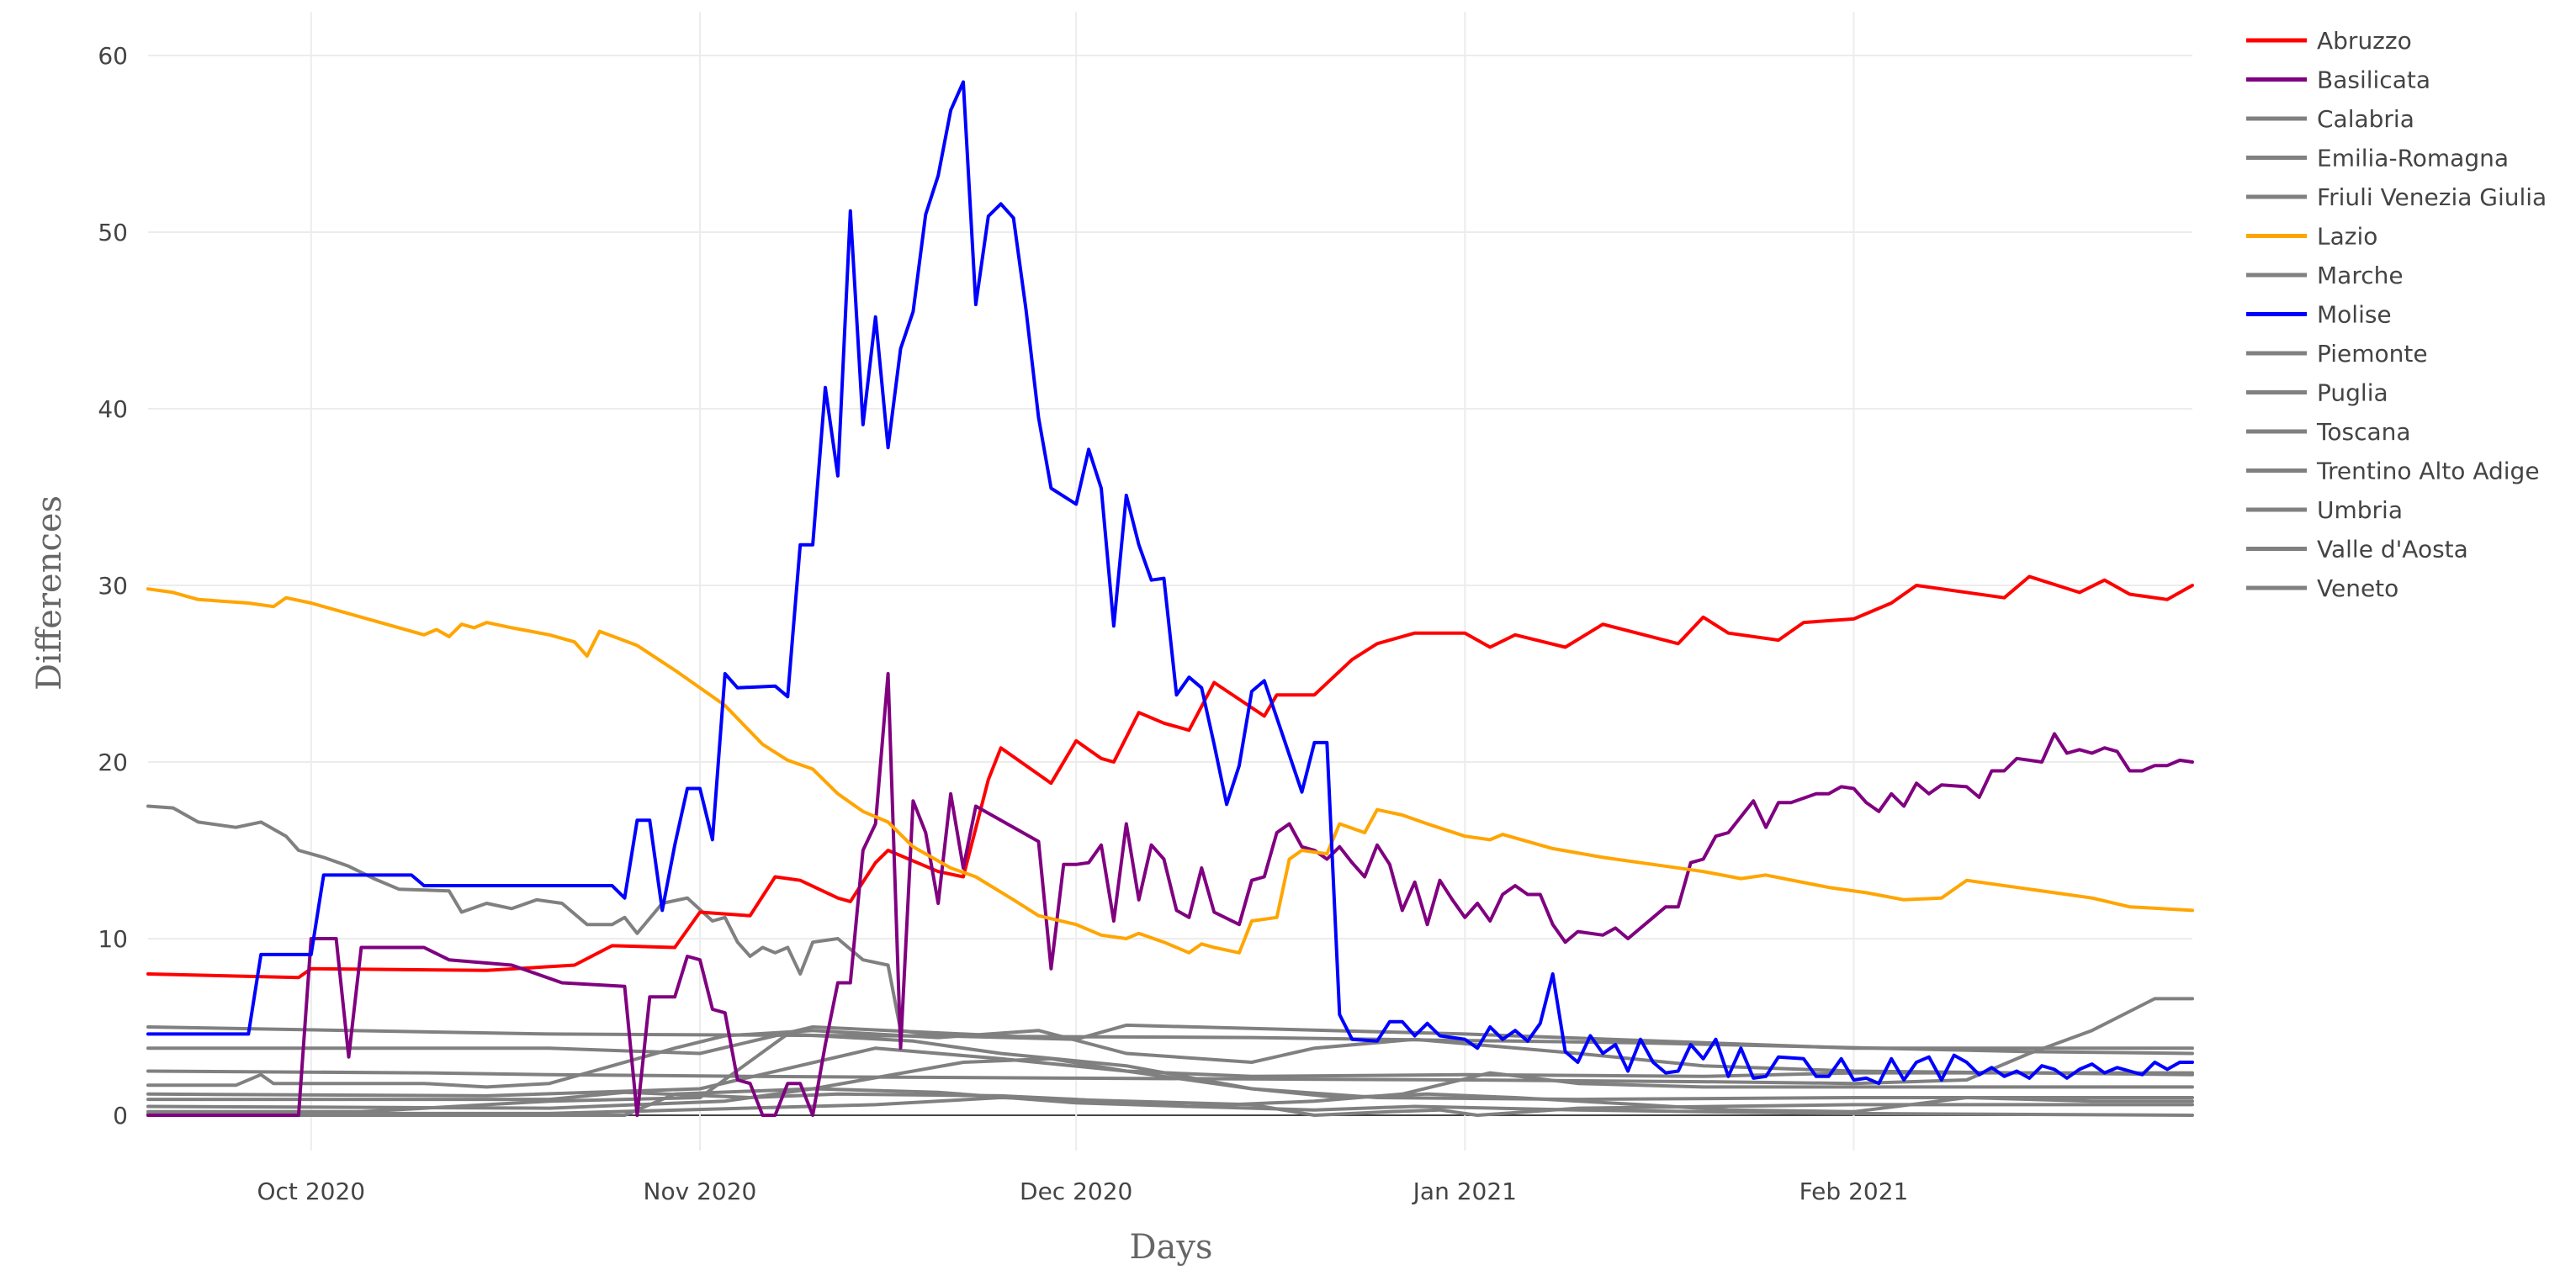 The width and height of the screenshot is (2576, 1286). What do you see at coordinates (1170, 1247) in the screenshot?
I see `x-axis-title: Days` at bounding box center [1170, 1247].